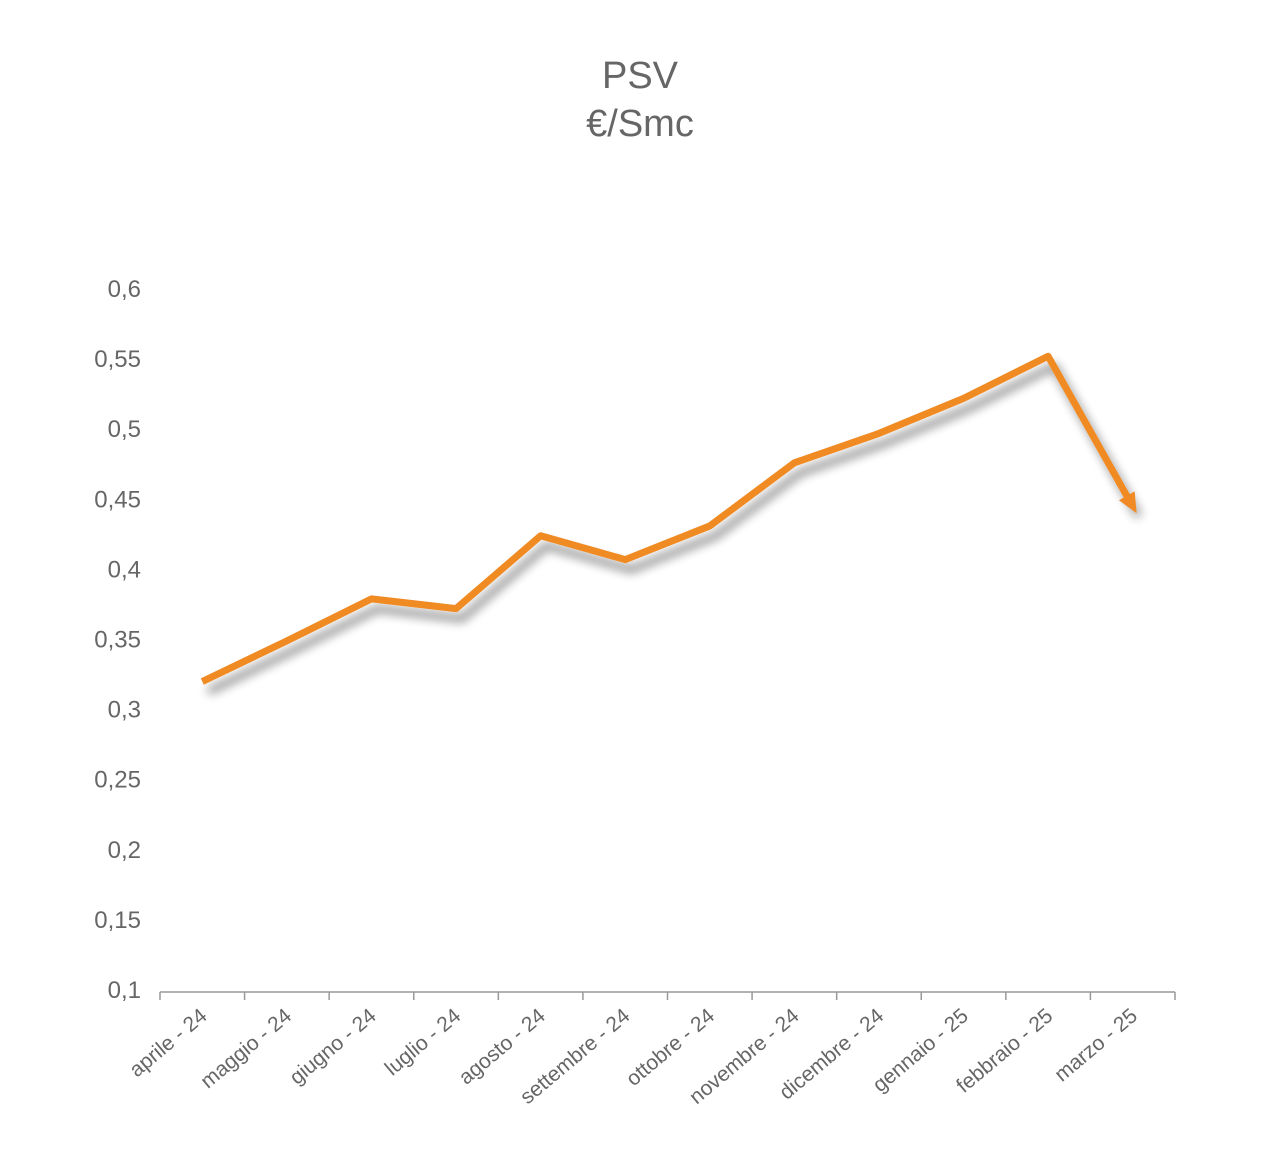  What do you see at coordinates (640, 100) in the screenshot?
I see `chart-title-block: PSV €/Smc` at bounding box center [640, 100].